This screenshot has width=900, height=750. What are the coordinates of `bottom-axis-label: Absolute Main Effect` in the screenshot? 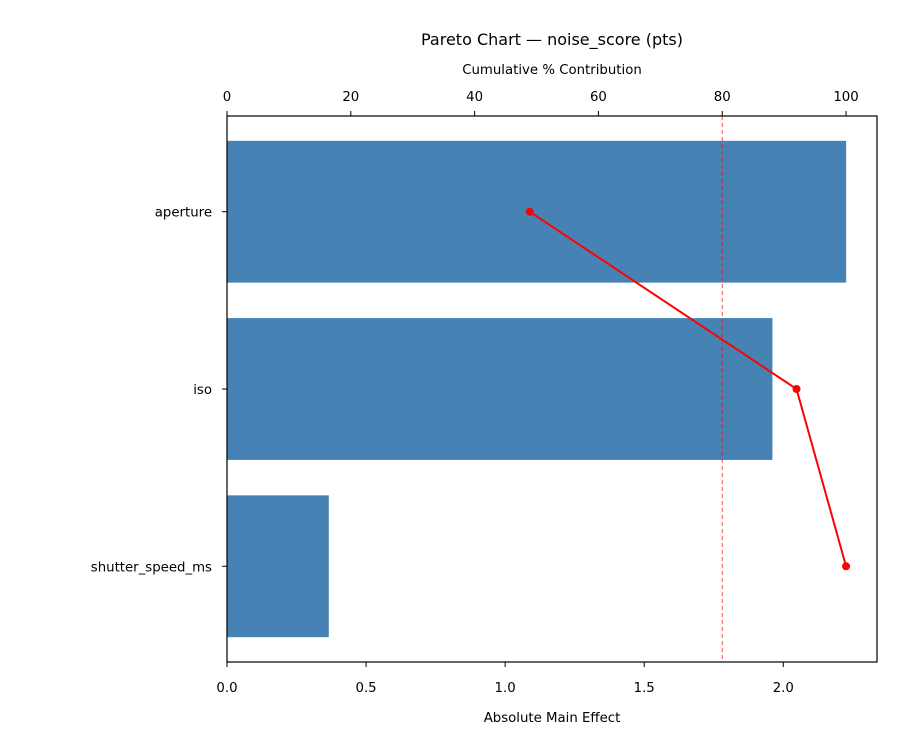 It's located at (552, 718).